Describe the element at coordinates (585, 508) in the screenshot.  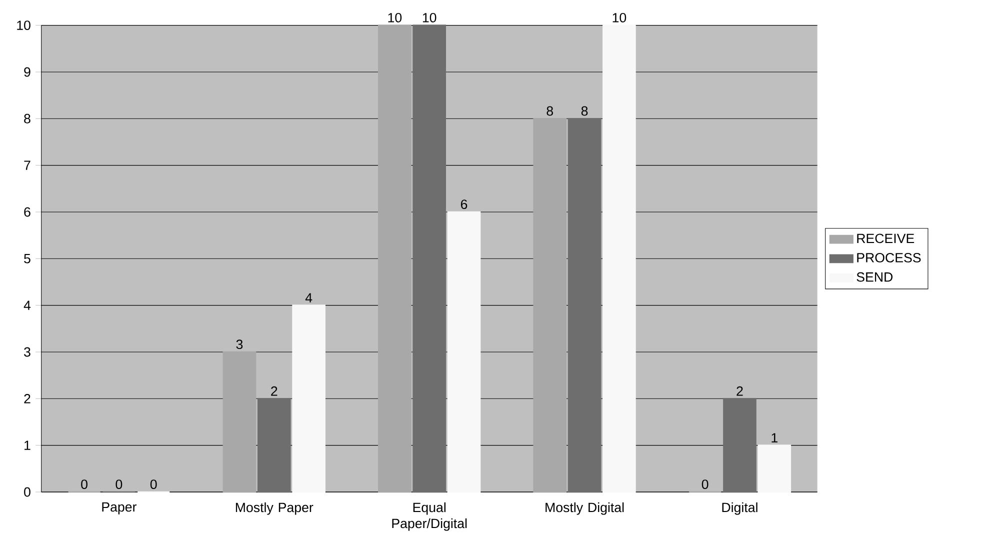
I see `x-tick-label: Mostly Digital` at that location.